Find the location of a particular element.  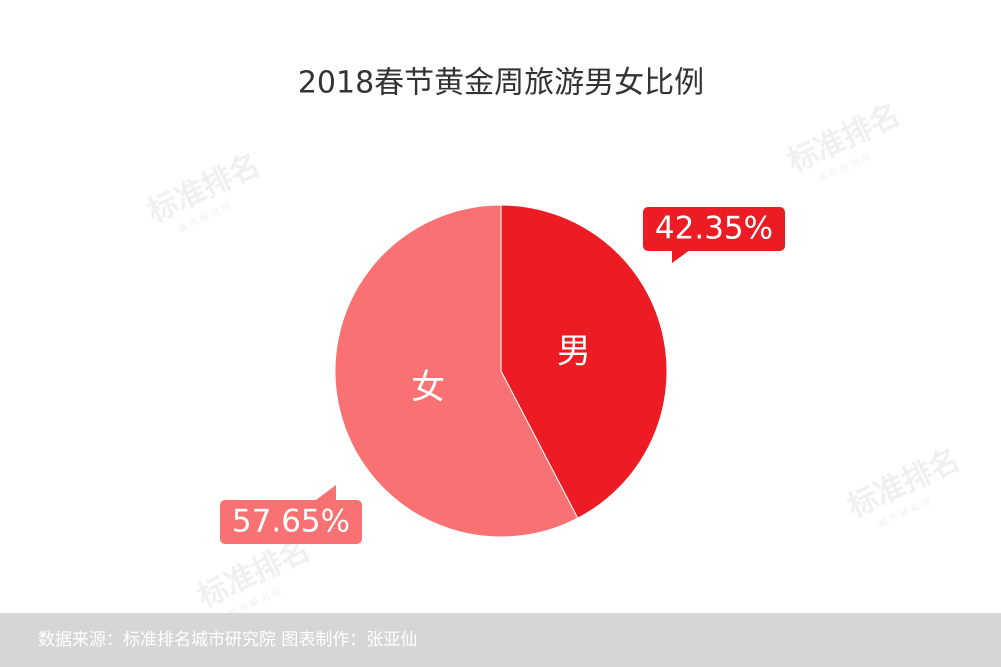

value-label: 57.65% is located at coordinates (291, 522).